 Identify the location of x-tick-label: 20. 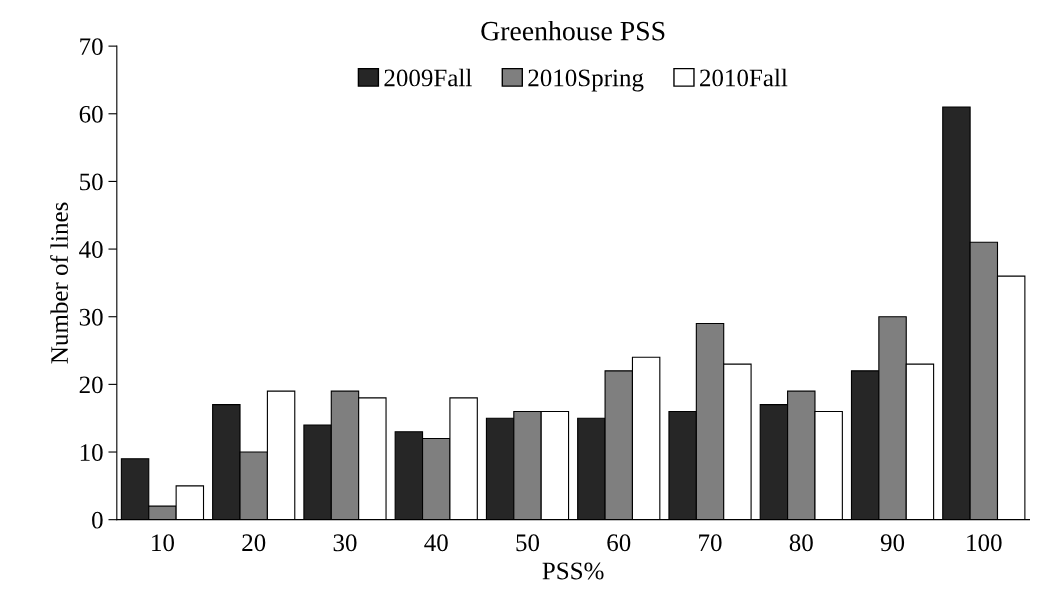
(254, 543).